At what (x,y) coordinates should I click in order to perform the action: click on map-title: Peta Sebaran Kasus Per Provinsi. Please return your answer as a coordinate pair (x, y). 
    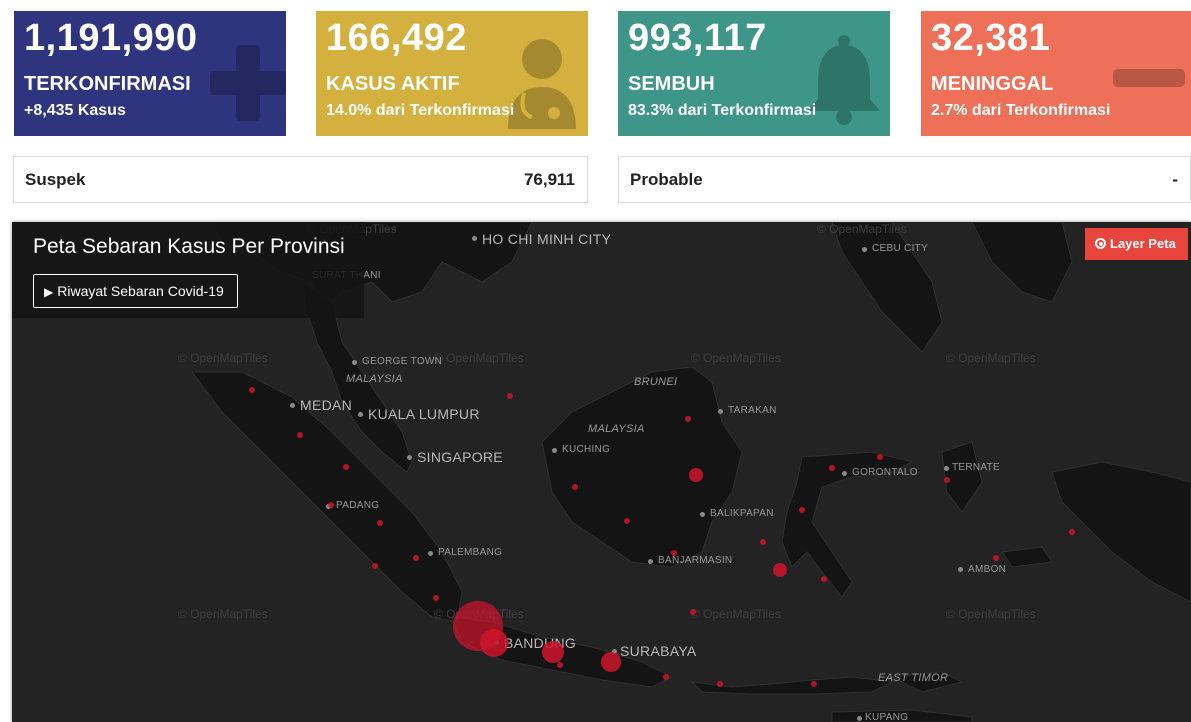
    Looking at the image, I should click on (189, 246).